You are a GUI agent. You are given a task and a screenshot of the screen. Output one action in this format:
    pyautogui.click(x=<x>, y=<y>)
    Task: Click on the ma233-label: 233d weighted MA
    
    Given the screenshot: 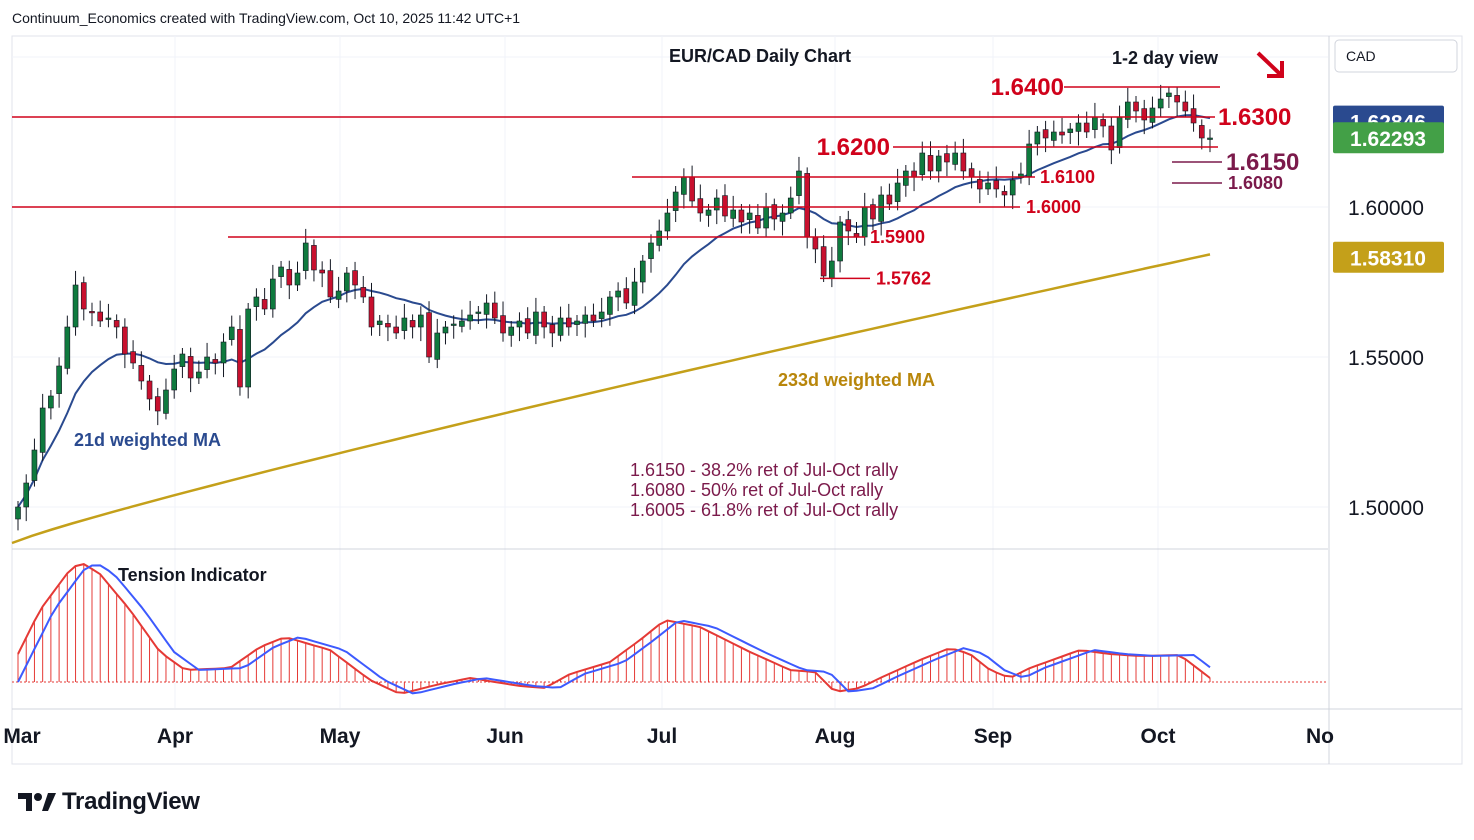 What is the action you would take?
    pyautogui.click(x=856, y=380)
    